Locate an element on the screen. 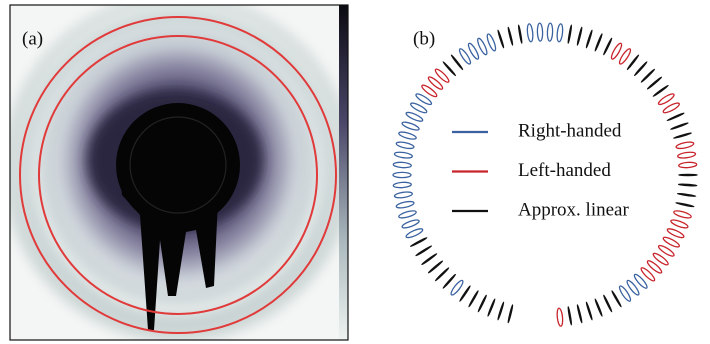  legend: Right-handed Left-handed Approx. linear is located at coordinates (540, 170).